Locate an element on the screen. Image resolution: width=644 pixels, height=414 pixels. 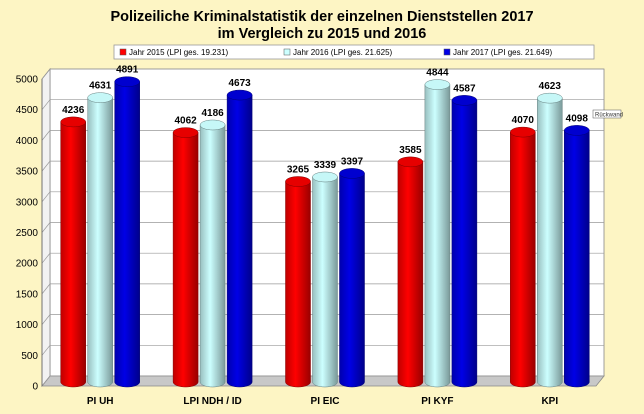
data-label: 4062 is located at coordinates (185, 121).